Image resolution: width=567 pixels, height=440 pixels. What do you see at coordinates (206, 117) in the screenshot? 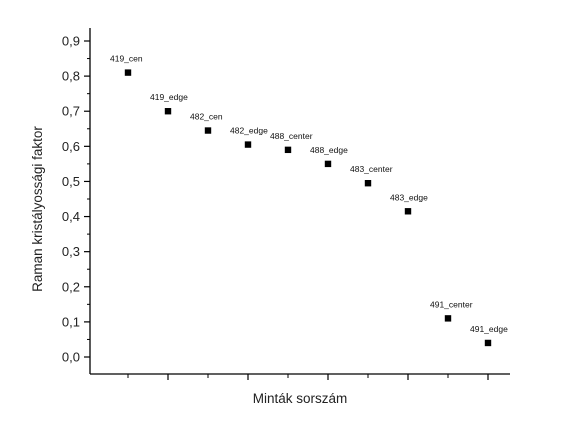
I see `point-label: 482_cen` at bounding box center [206, 117].